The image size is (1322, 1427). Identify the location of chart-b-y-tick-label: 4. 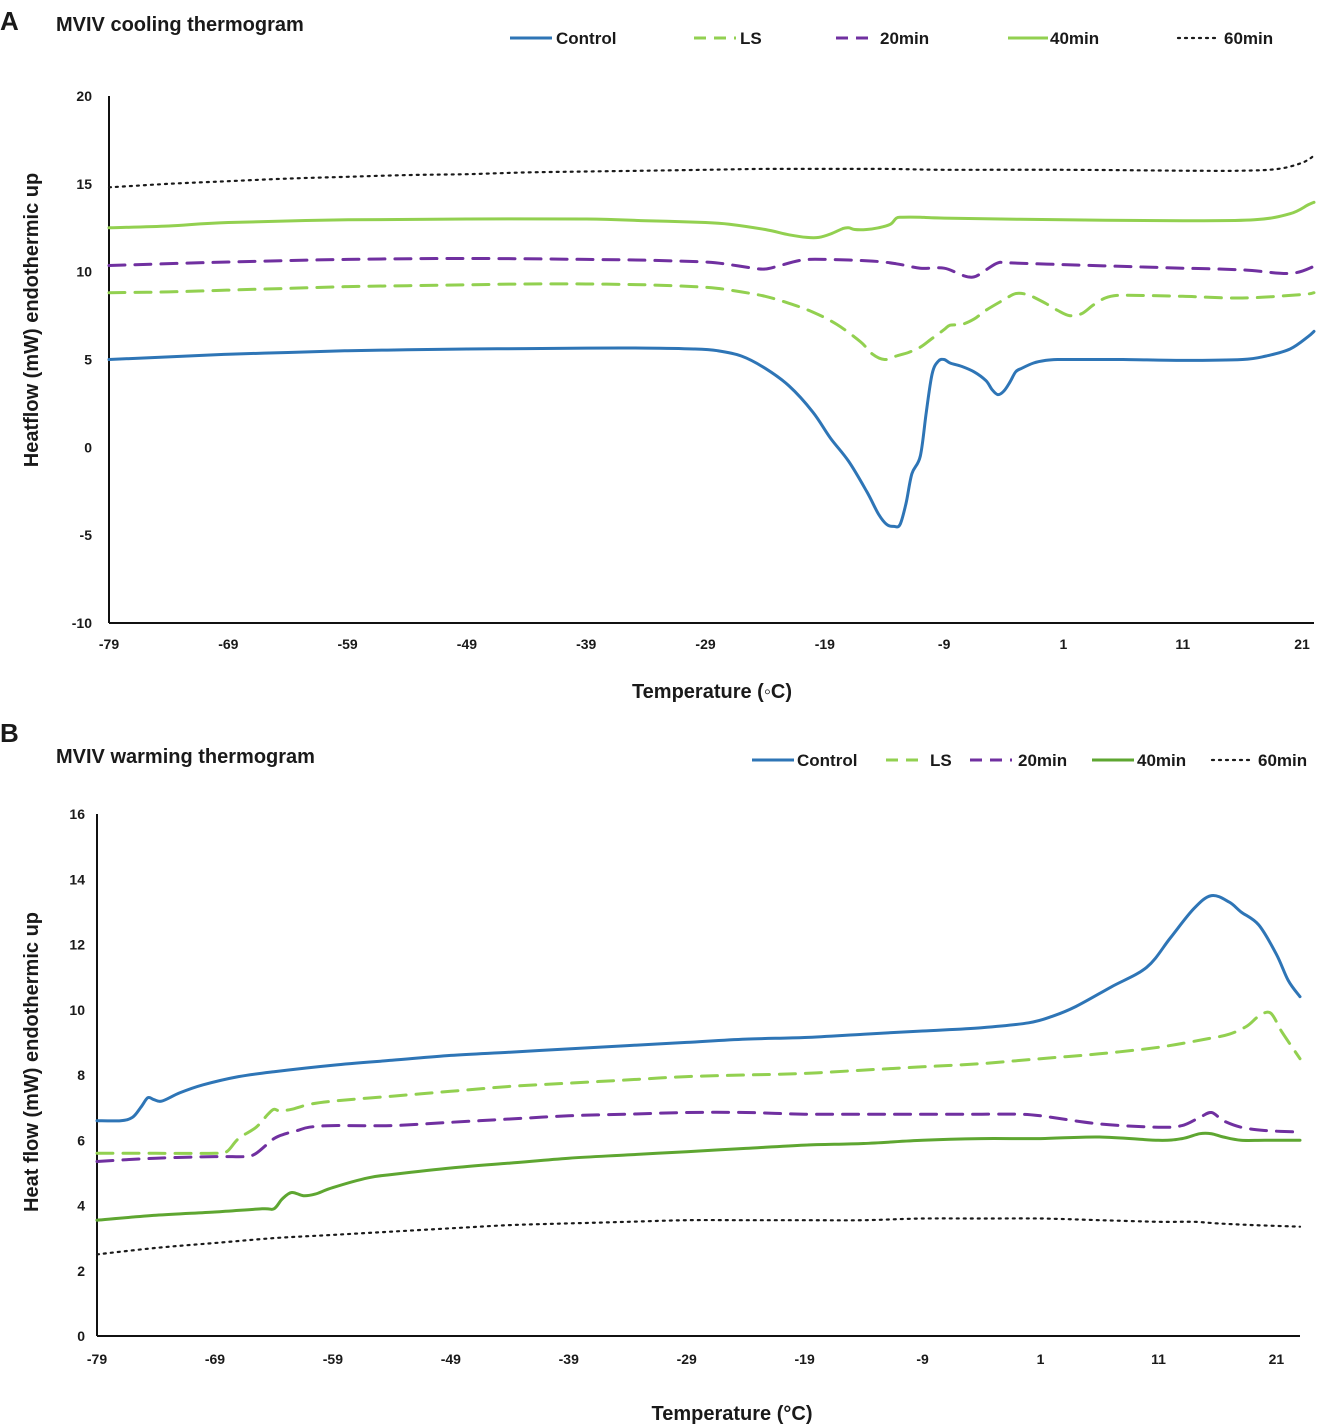
(81, 1206).